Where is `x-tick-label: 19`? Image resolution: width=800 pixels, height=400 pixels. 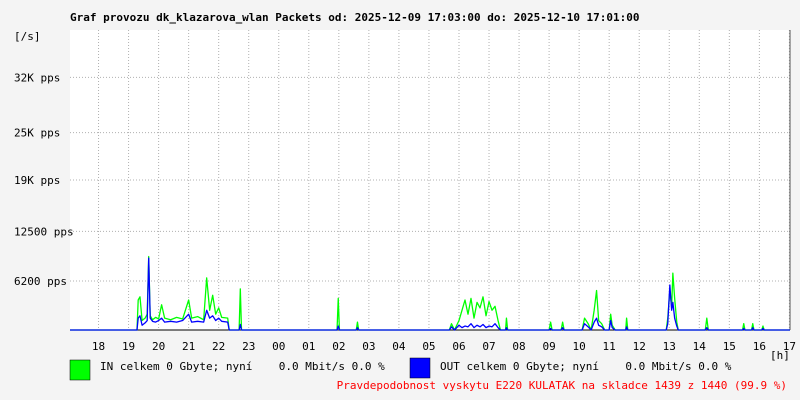
x-tick-label: 19 is located at coordinates (128, 346).